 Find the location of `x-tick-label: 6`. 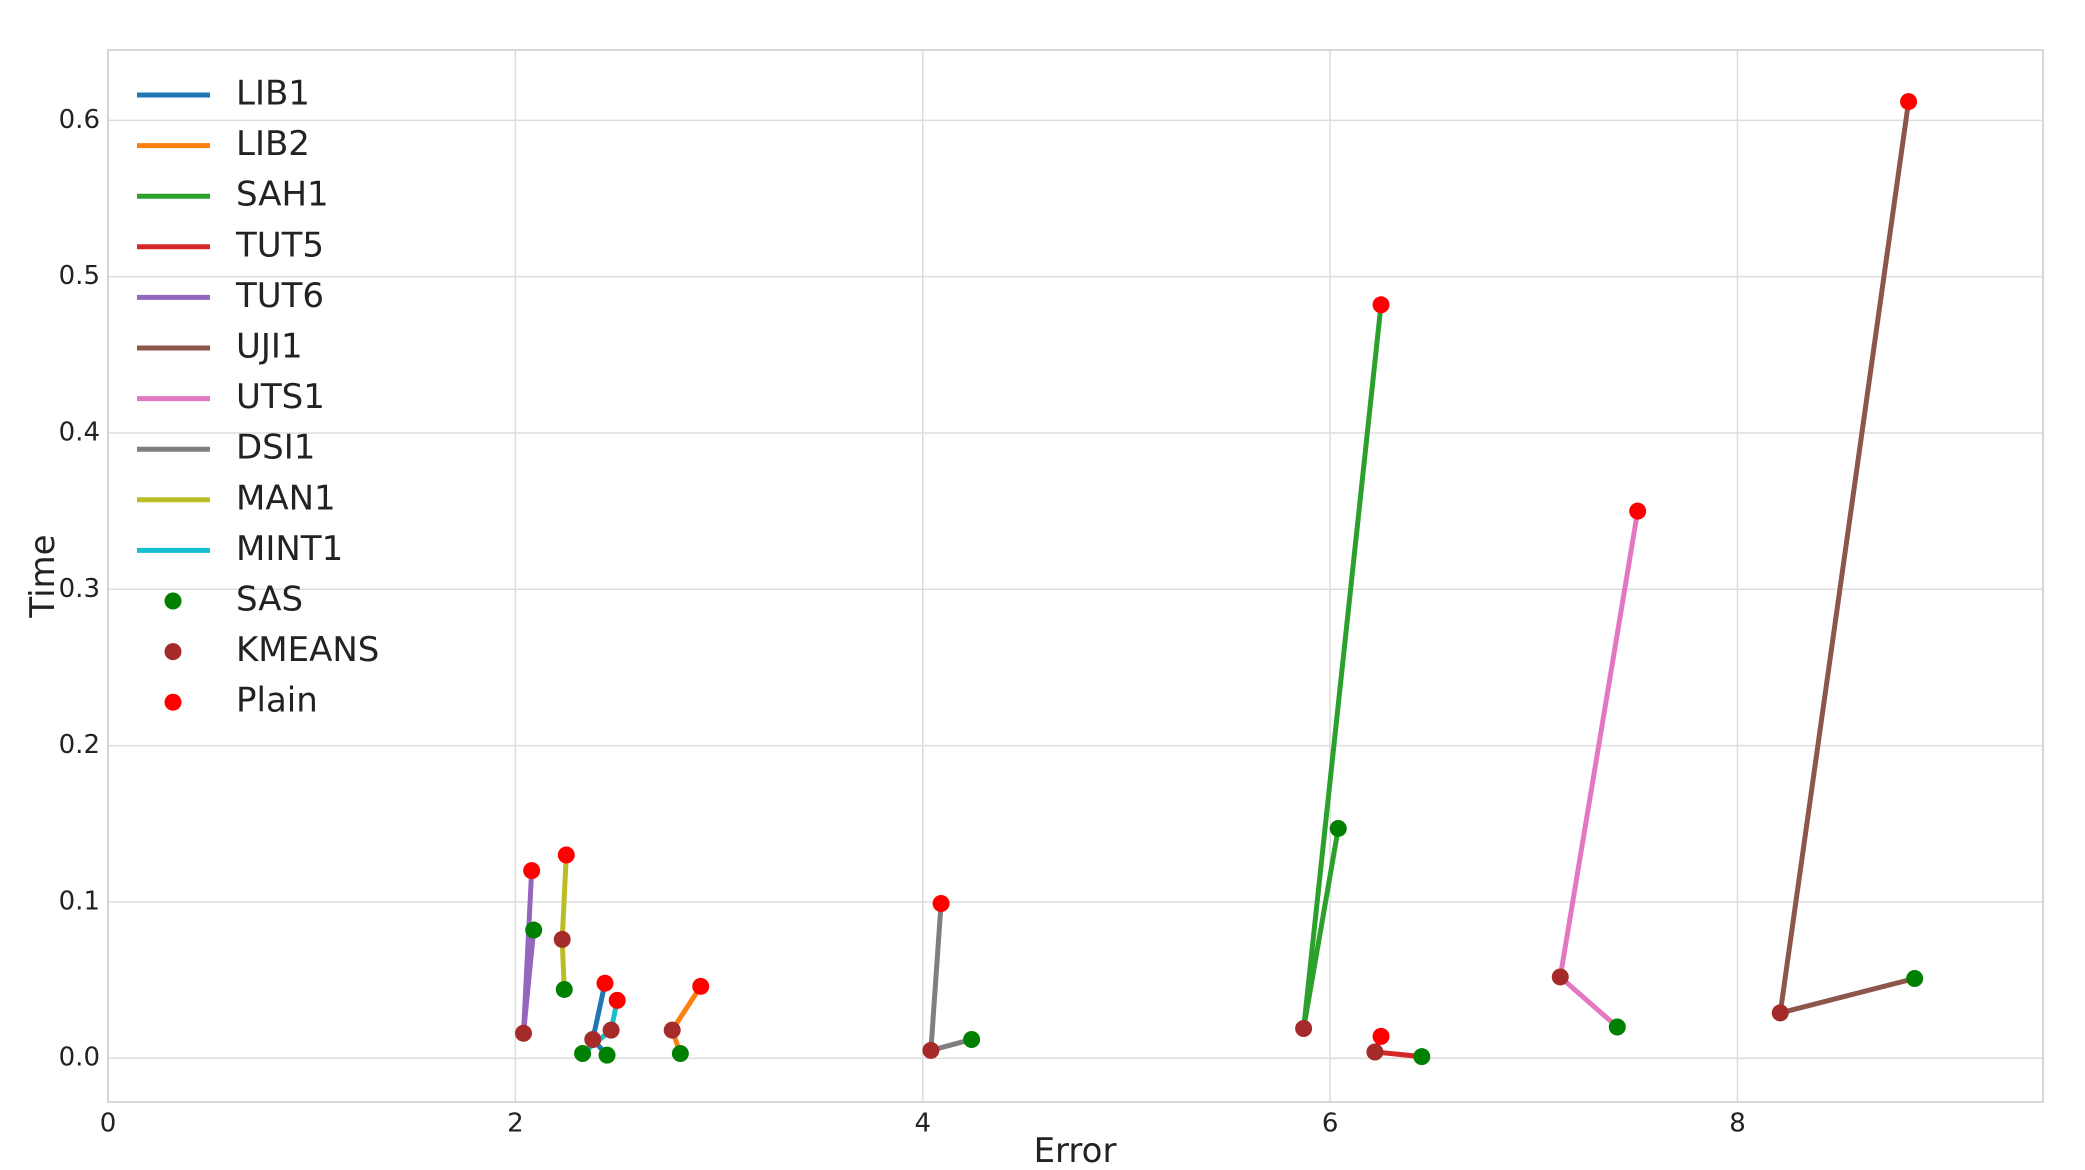

x-tick-label: 6 is located at coordinates (1330, 1124).